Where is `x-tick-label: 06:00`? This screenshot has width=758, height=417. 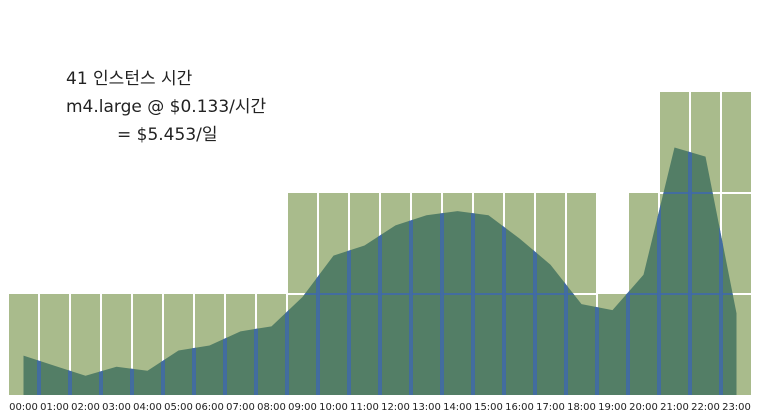 x-tick-label: 06:00 is located at coordinates (209, 407).